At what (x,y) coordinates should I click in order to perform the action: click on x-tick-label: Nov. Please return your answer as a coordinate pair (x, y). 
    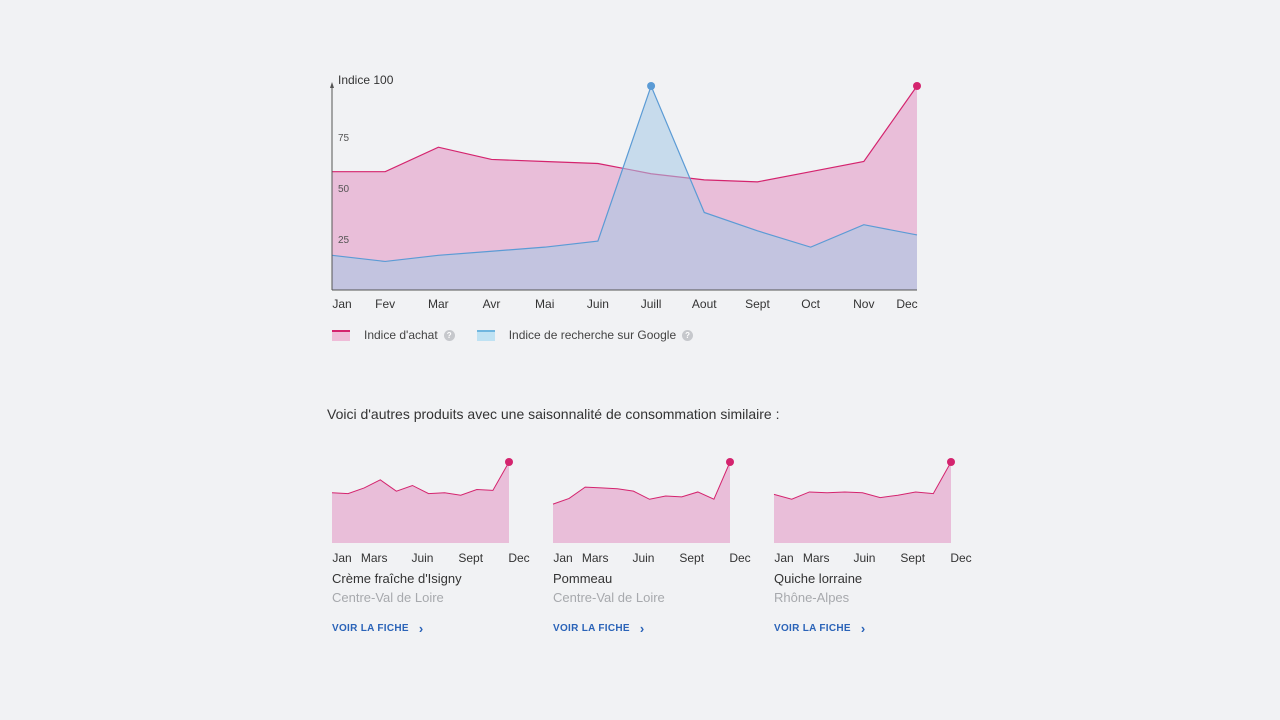
    Looking at the image, I should click on (863, 304).